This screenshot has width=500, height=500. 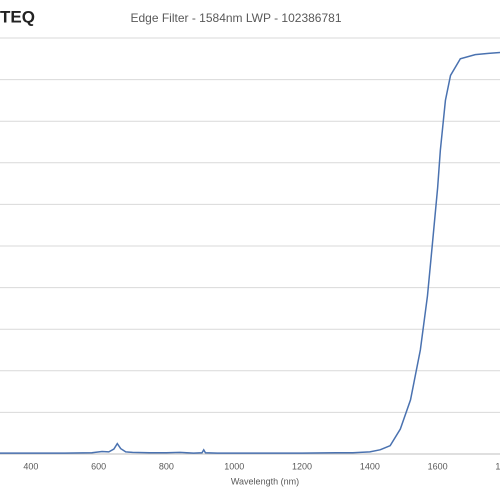 I want to click on x-tick-label: 1800, so click(x=497, y=466).